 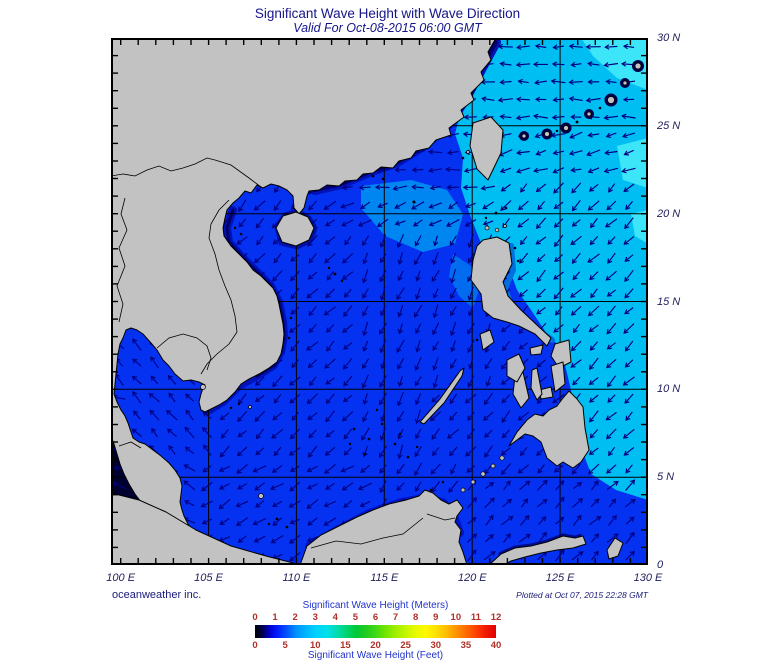 What do you see at coordinates (536, 384) in the screenshot?
I see `land-cebu` at bounding box center [536, 384].